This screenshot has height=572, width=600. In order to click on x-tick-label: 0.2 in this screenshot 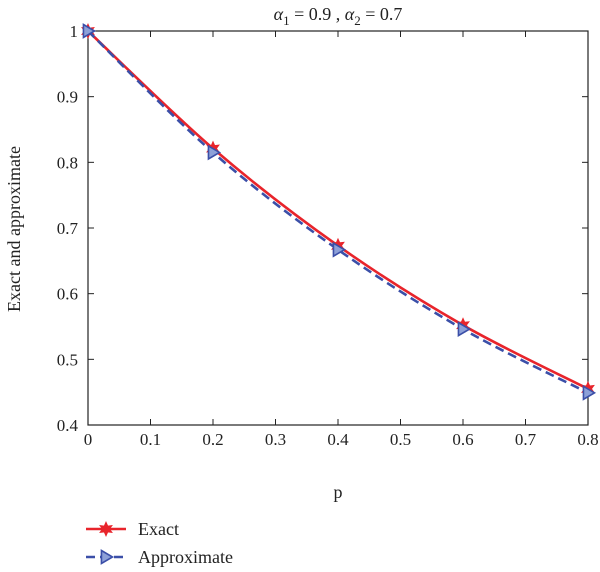, I will do `click(212, 439)`.